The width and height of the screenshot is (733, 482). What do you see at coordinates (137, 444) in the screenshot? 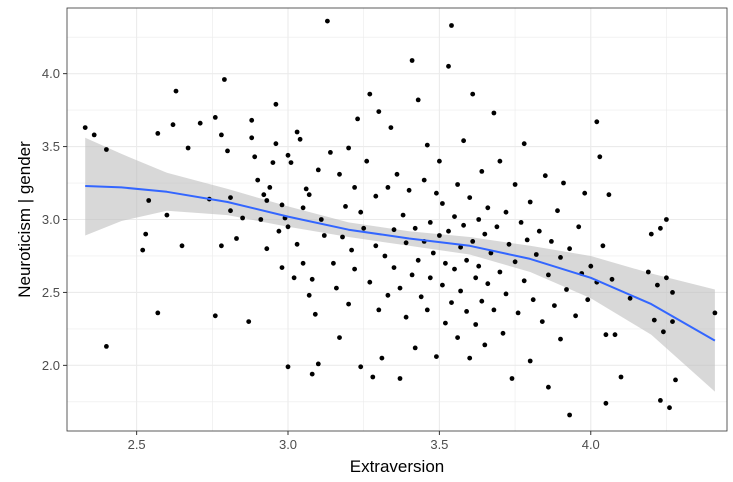
I see `x-tick-label: 2.5` at bounding box center [137, 444].